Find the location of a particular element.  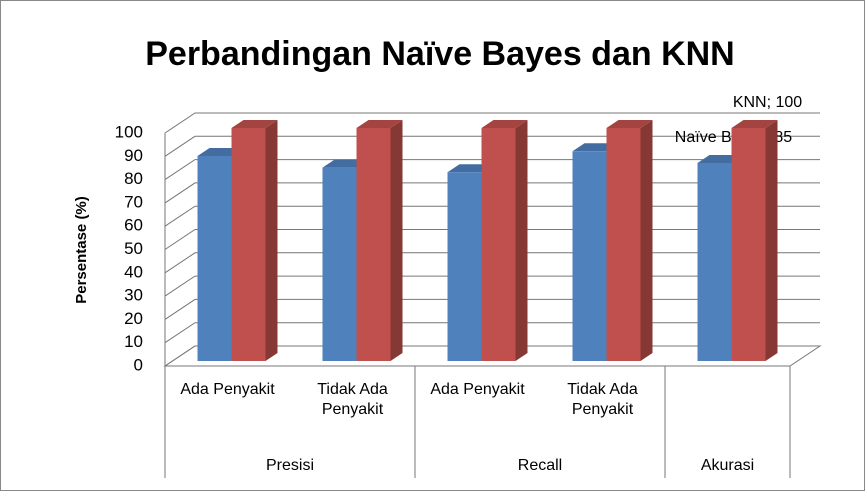

group-label: Recall is located at coordinates (540, 465).